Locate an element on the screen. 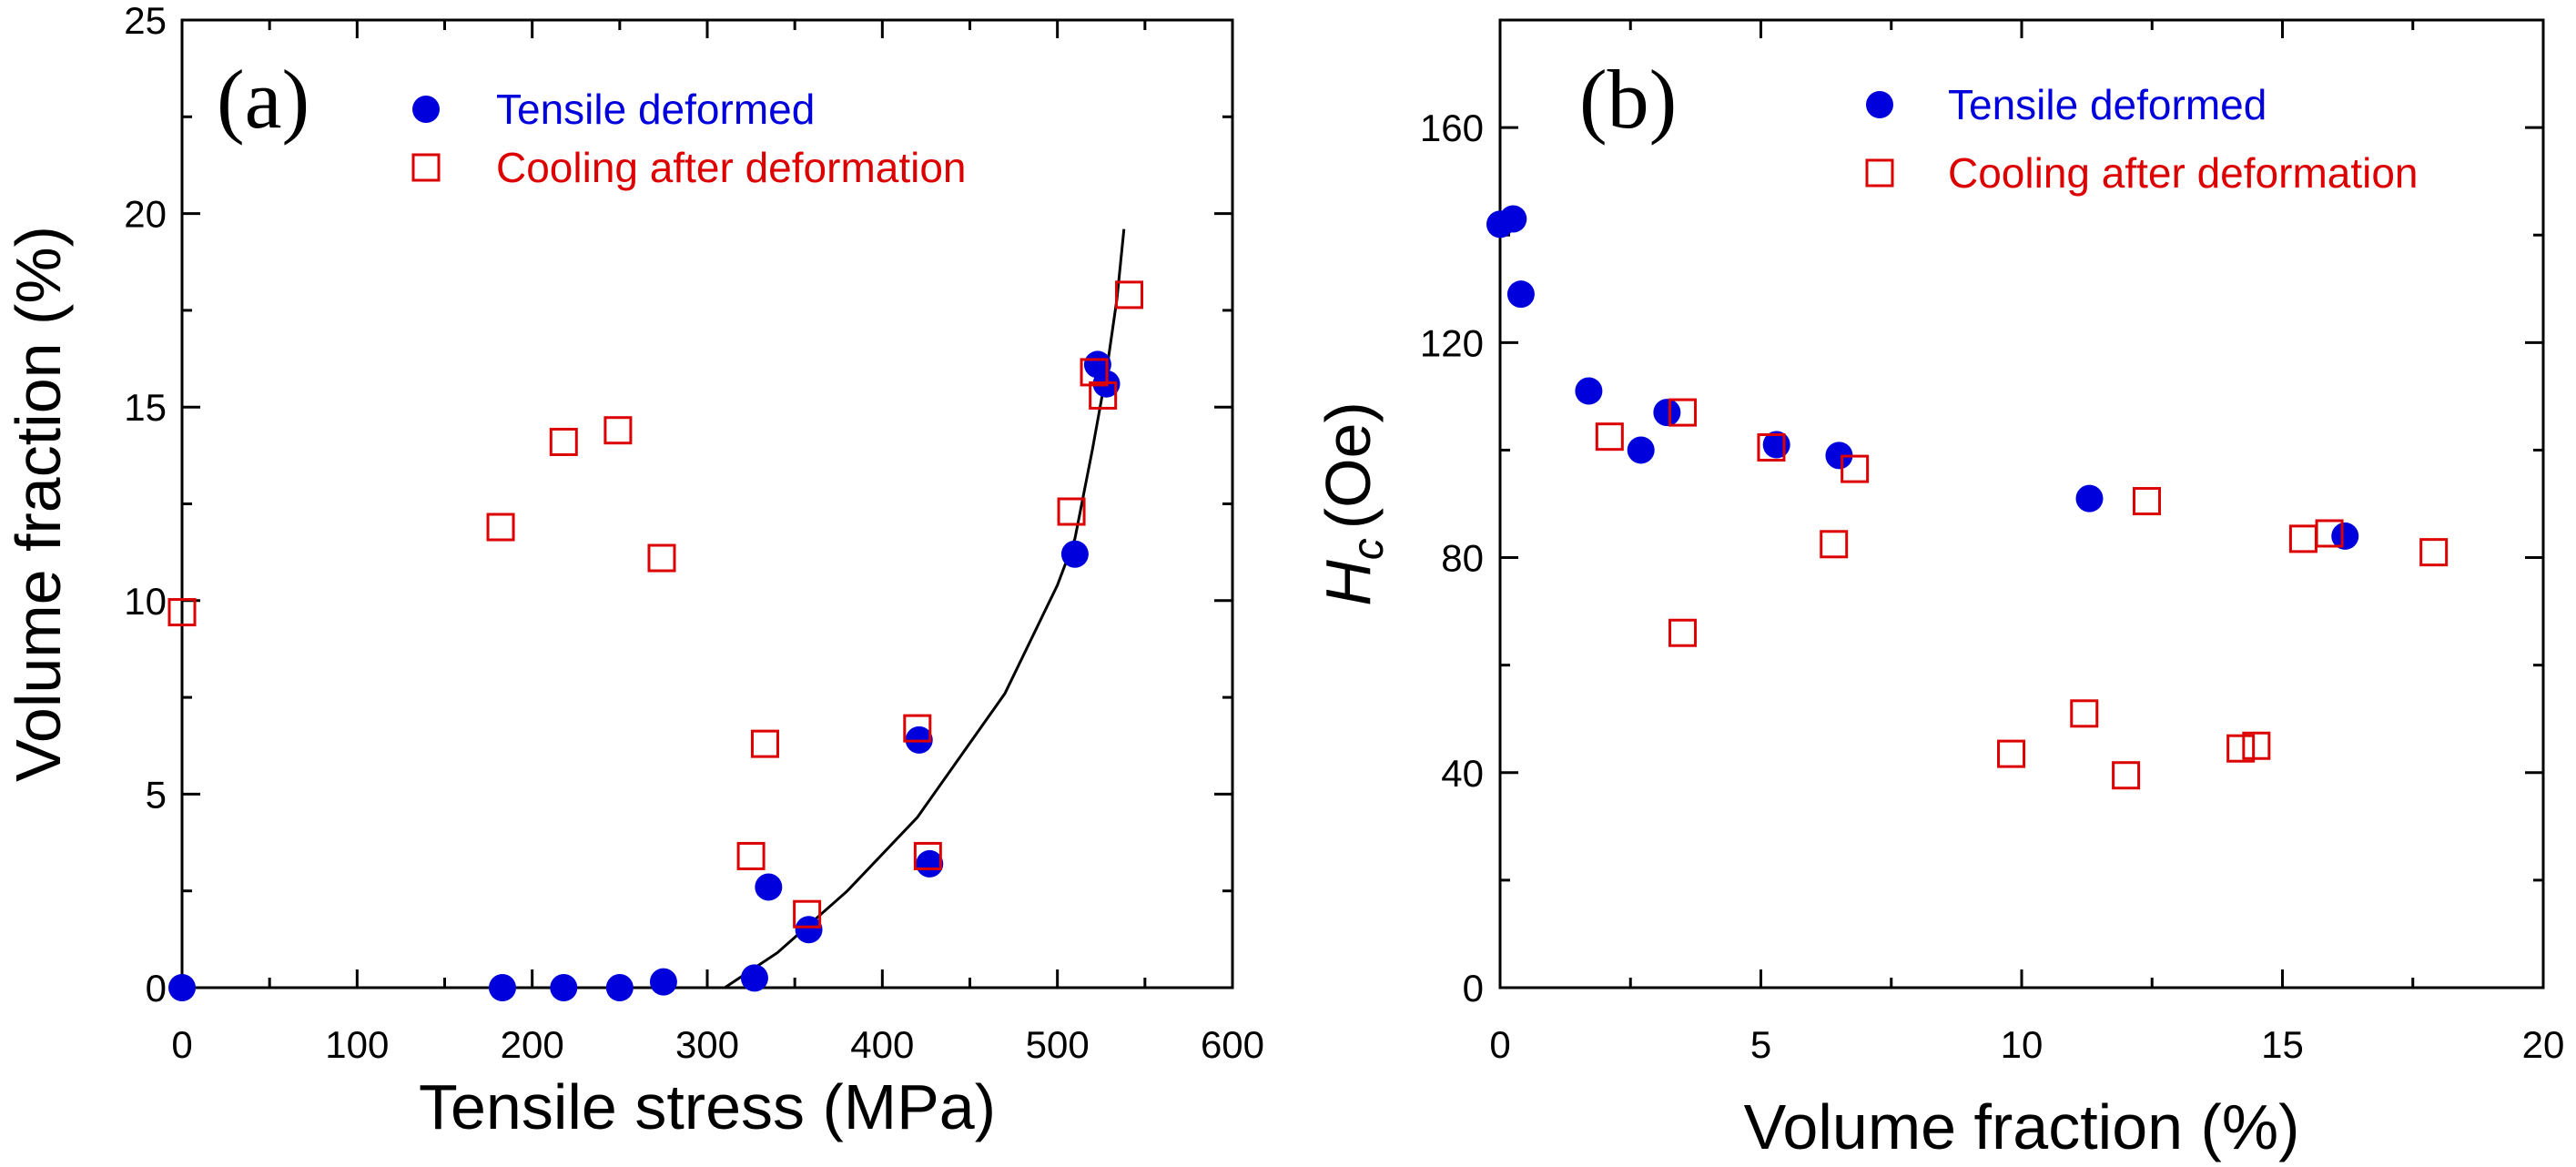 Image resolution: width=2576 pixels, height=1167 pixels. x-tick-label: 400 is located at coordinates (882, 1044).